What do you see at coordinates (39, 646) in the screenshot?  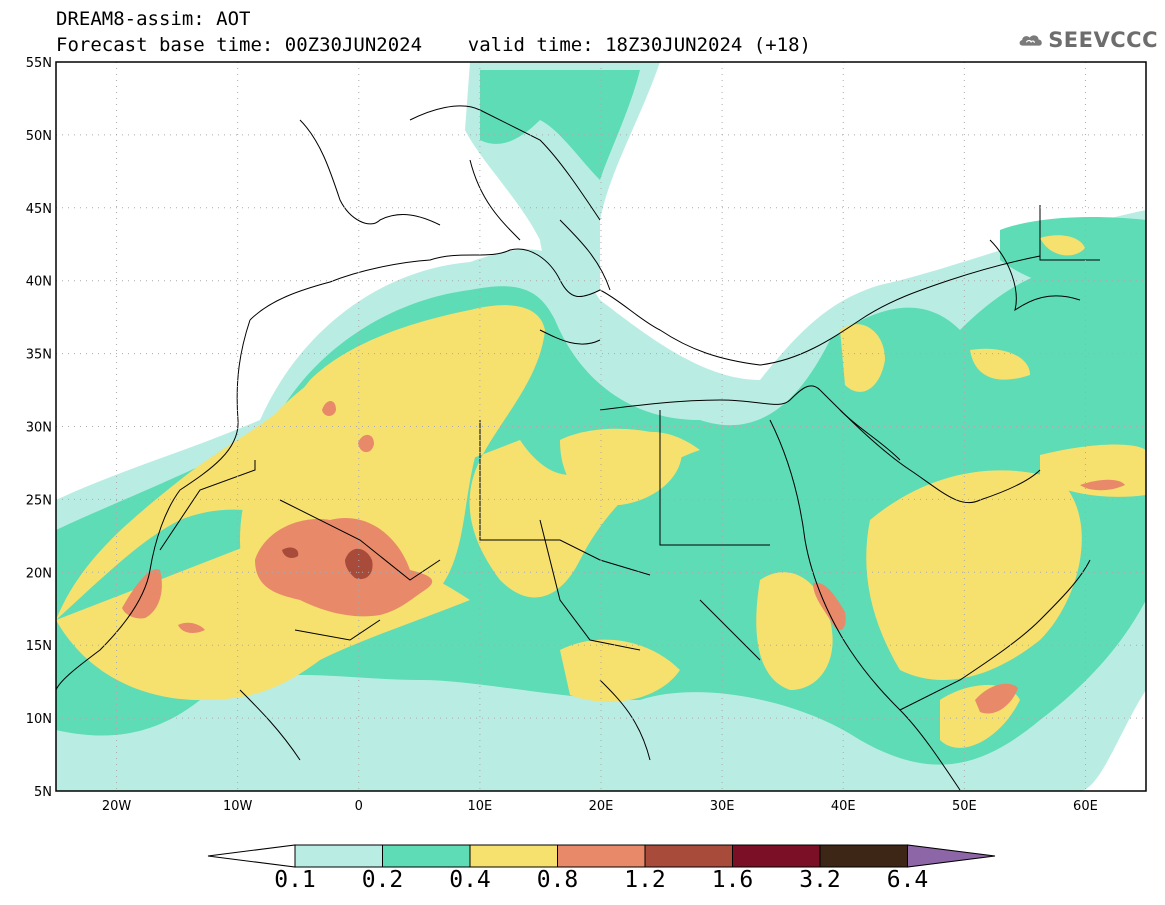 I see `lat-label: 15N` at bounding box center [39, 646].